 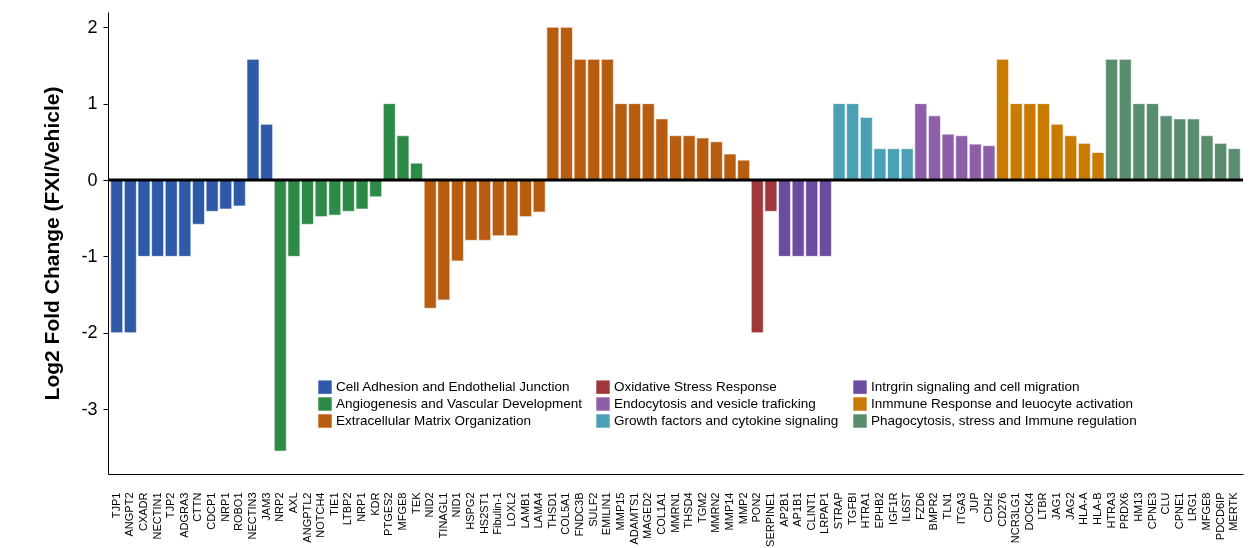 I want to click on y-tick-label: -3, so click(x=89, y=408).